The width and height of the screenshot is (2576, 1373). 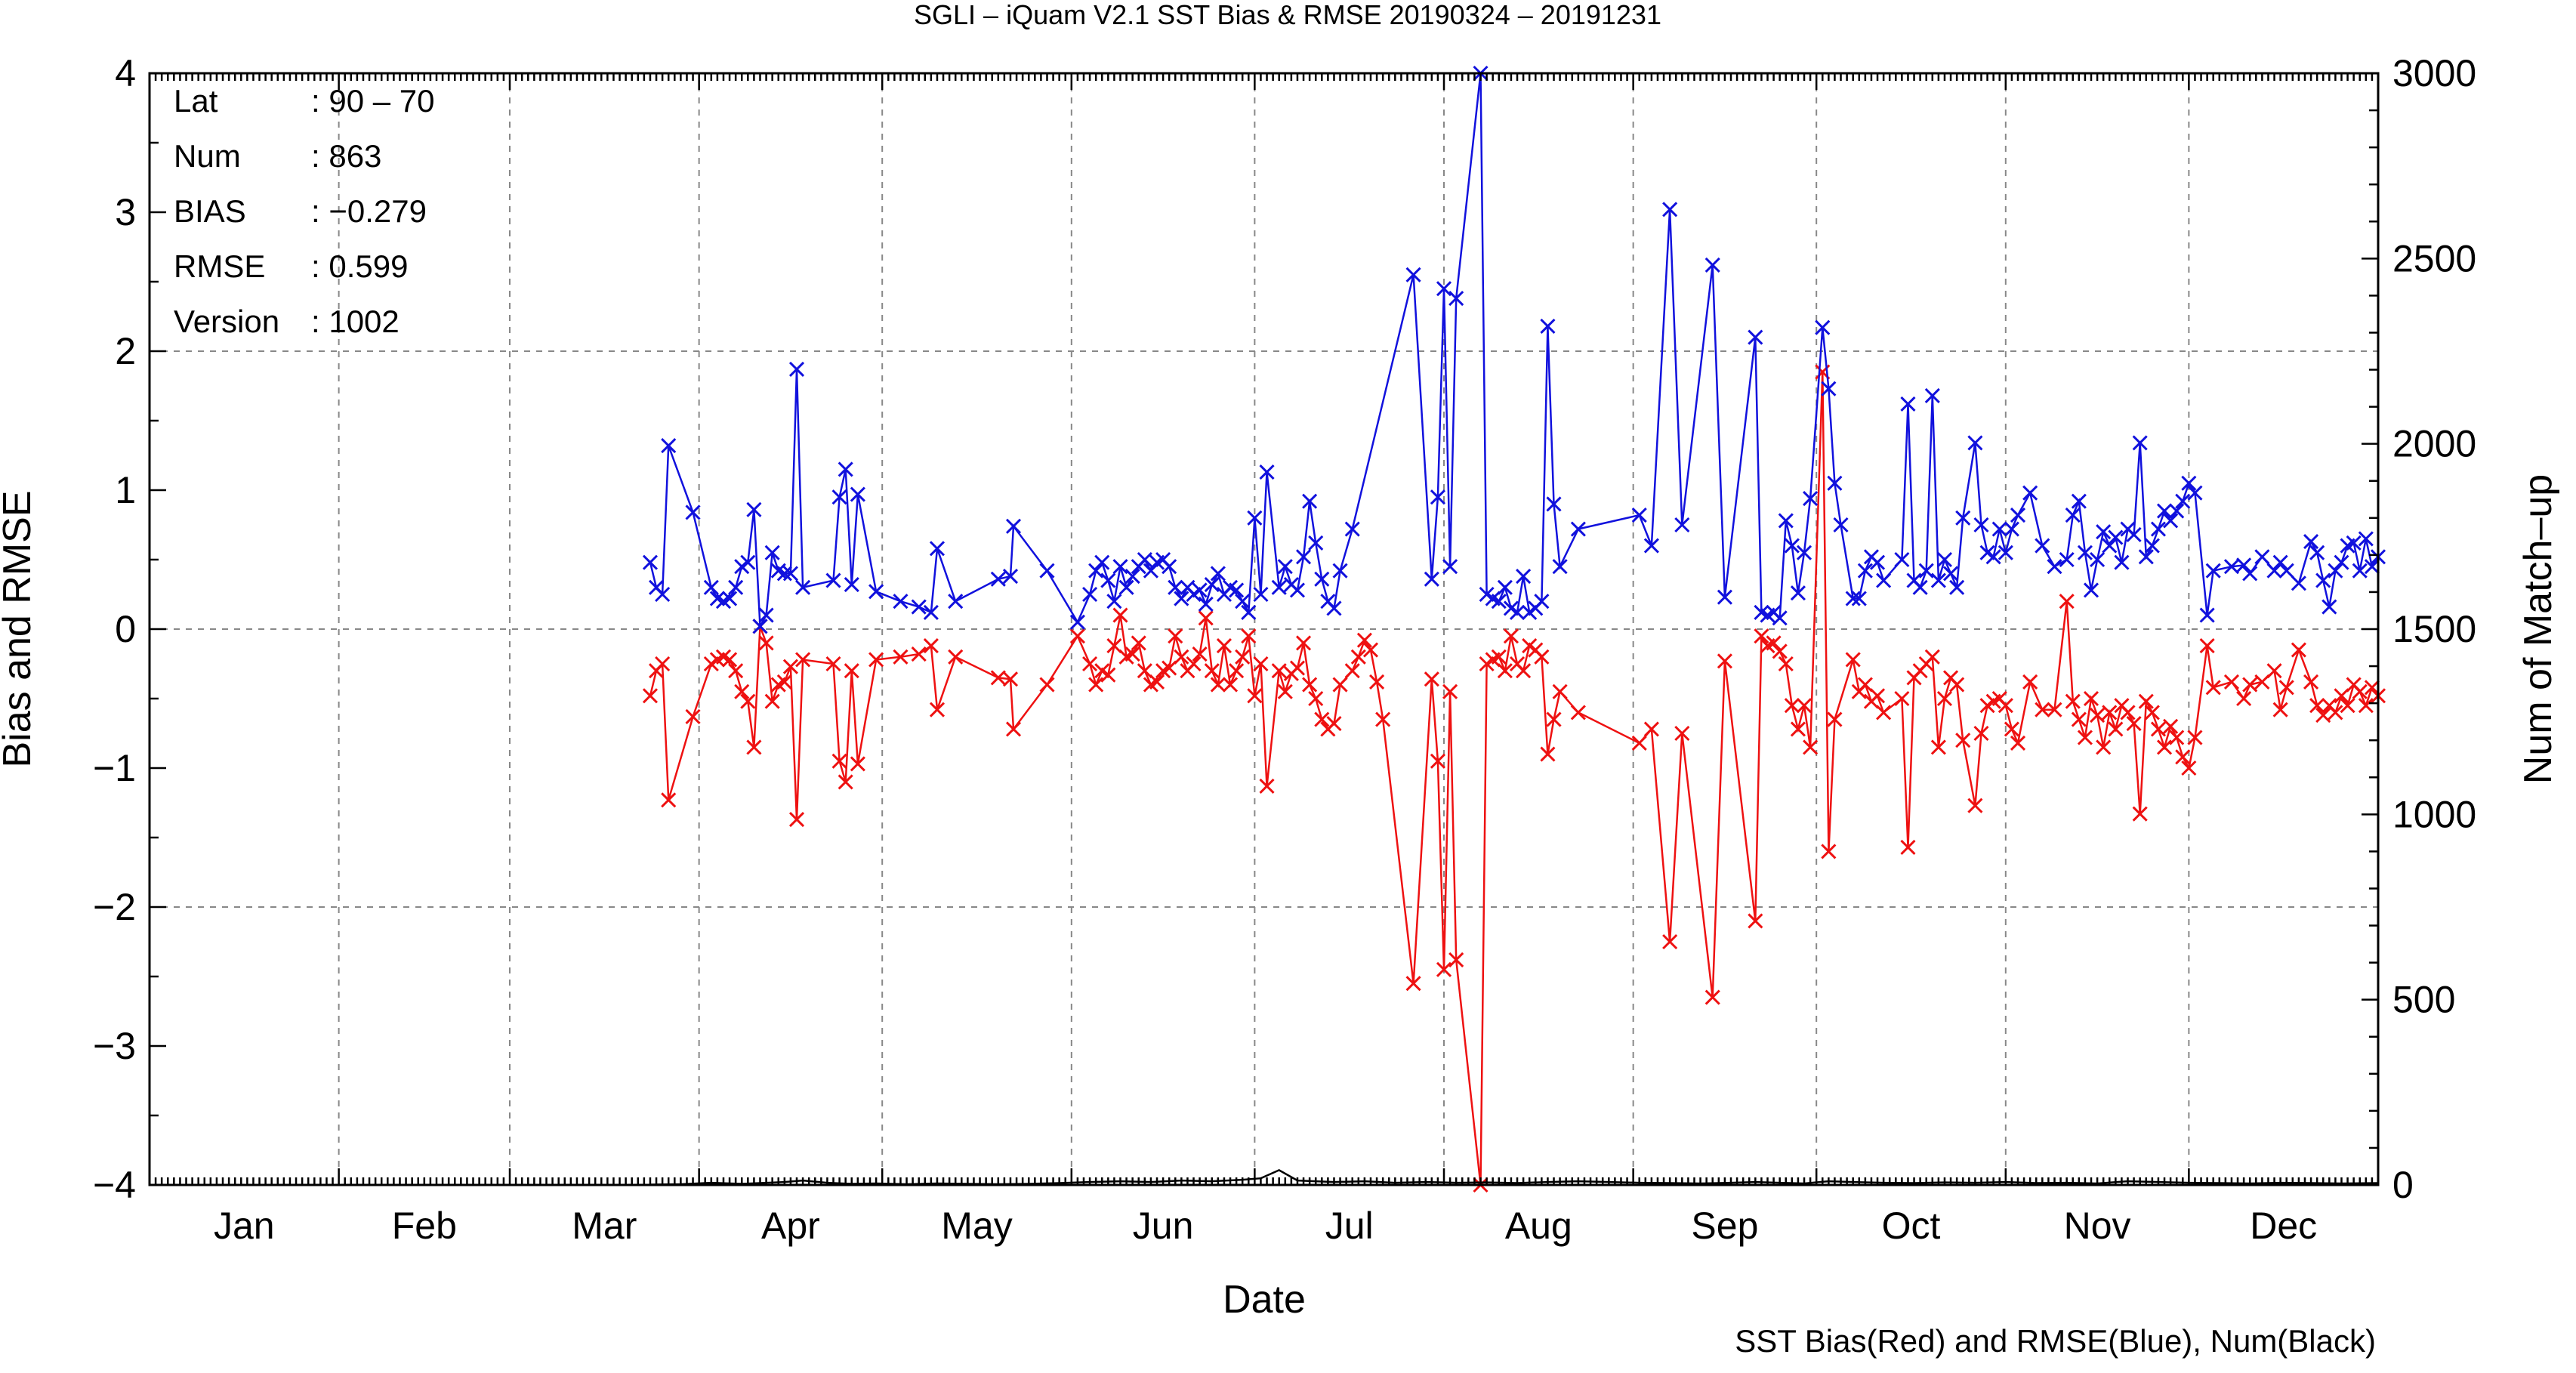 I want to click on x-tick-label-dec: Dec, so click(x=2283, y=1226).